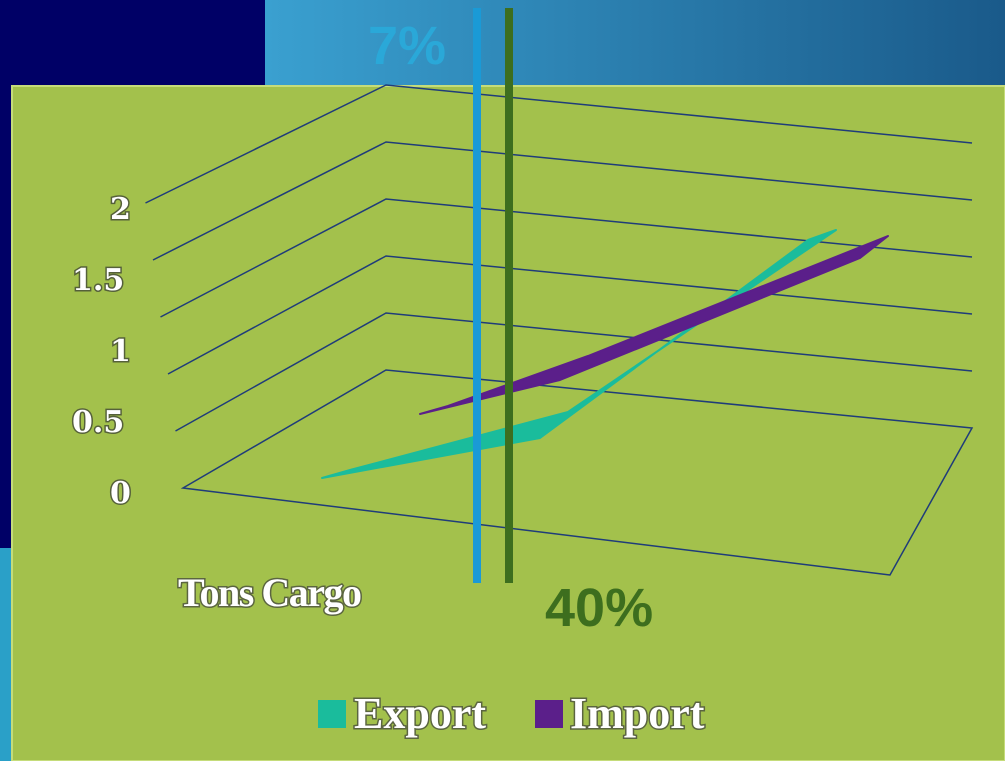 The width and height of the screenshot is (1005, 761). Describe the element at coordinates (512, 714) in the screenshot. I see `legend: Export Import` at that location.